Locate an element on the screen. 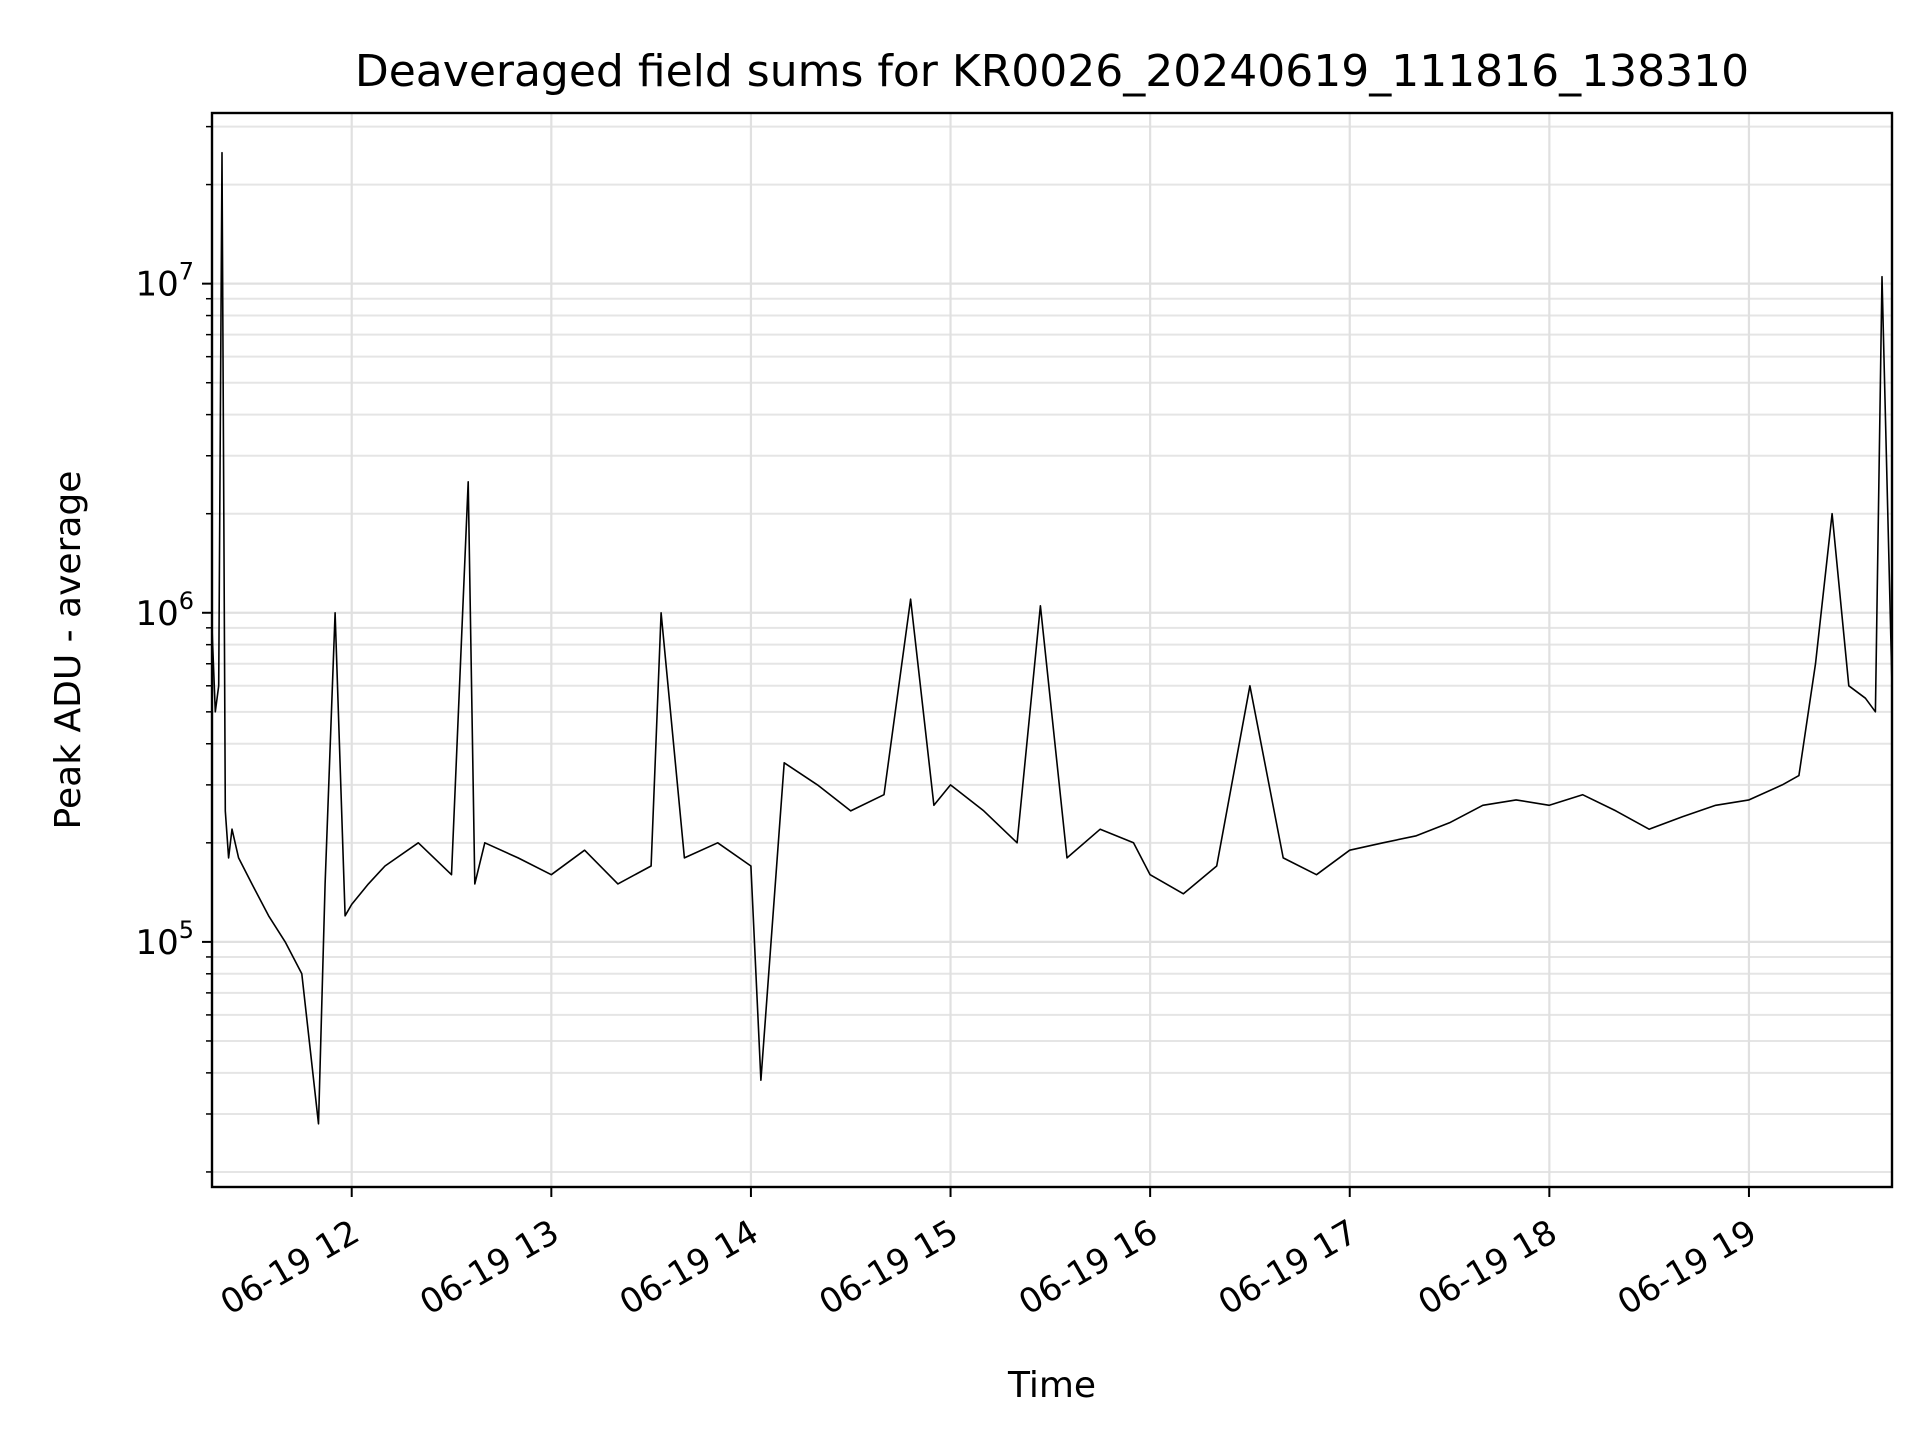 The height and width of the screenshot is (1440, 1920). x-tick-label: 06-19 17 is located at coordinates (1288, 1267).